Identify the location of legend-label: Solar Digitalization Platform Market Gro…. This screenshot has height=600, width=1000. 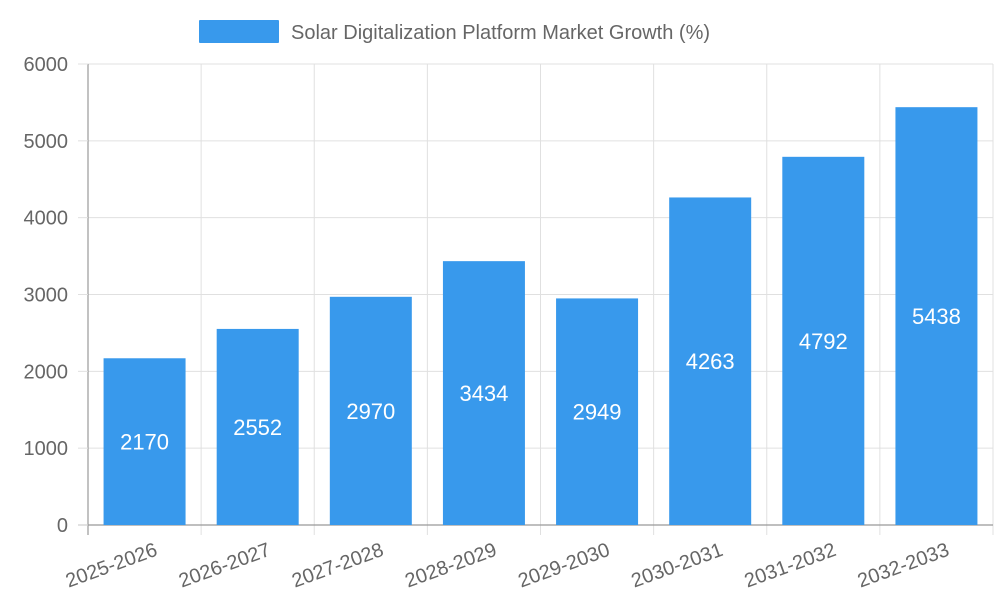
(500, 33).